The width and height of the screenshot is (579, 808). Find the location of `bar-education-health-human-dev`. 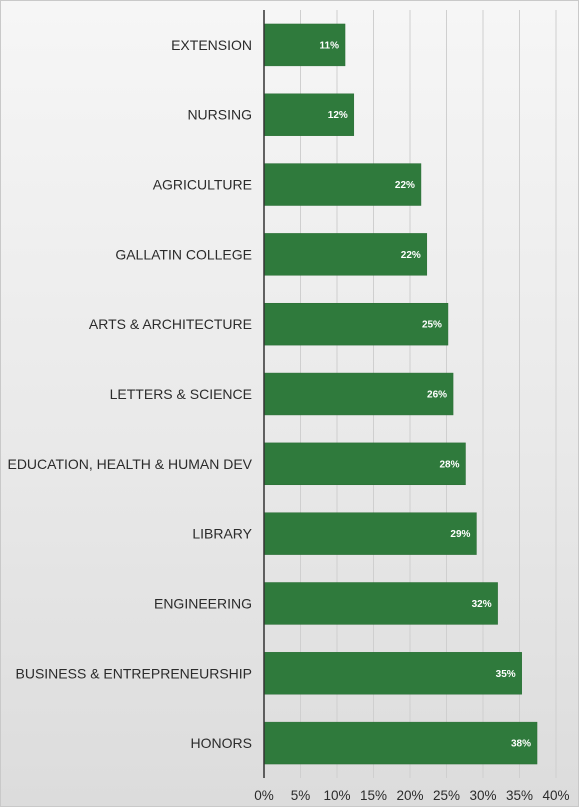

bar-education-health-human-dev is located at coordinates (364, 464).